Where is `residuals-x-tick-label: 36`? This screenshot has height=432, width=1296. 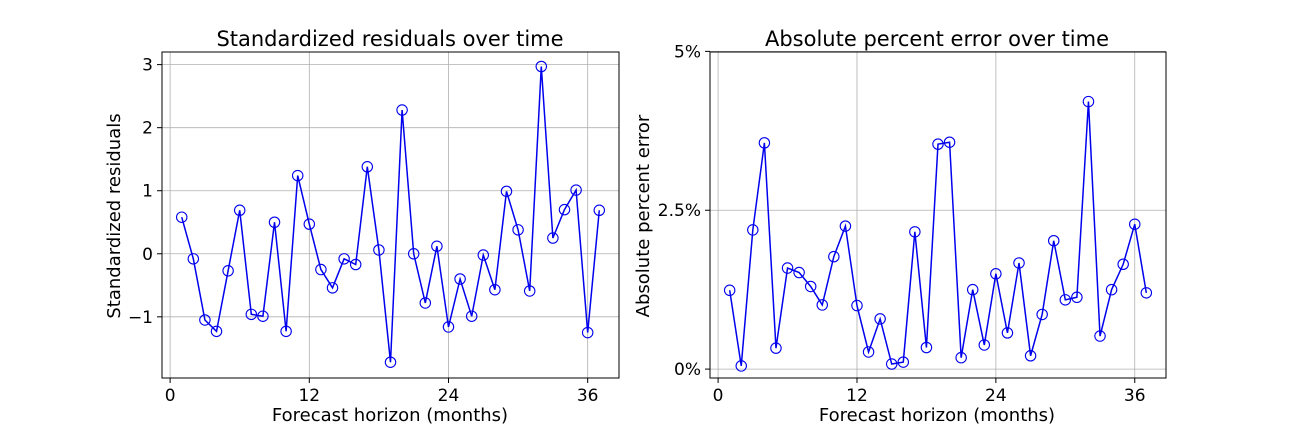
residuals-x-tick-label: 36 is located at coordinates (588, 396).